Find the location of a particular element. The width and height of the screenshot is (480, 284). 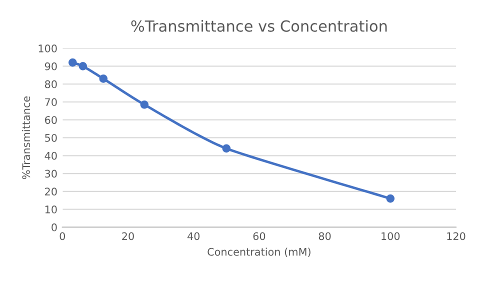

y-tick-label: 20 is located at coordinates (51, 192).